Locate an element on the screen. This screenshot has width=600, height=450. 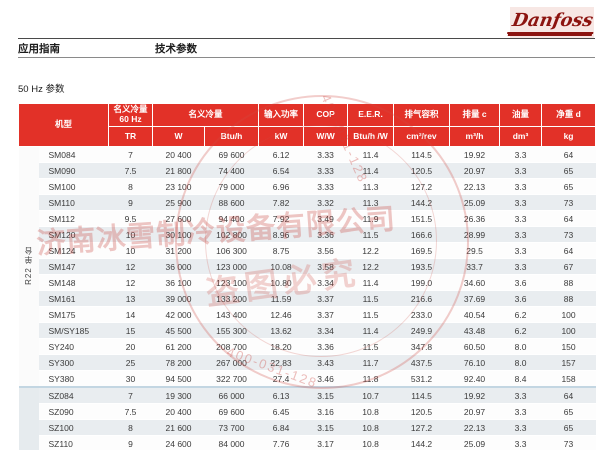
cell-model: SY380 is located at coordinates (73, 379).